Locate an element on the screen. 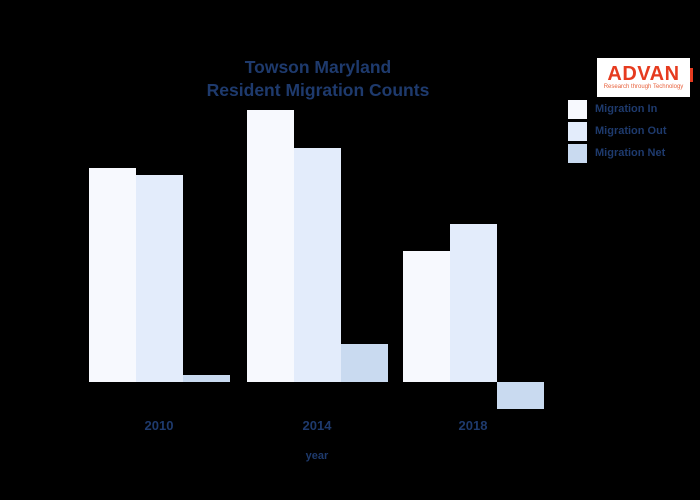 The width and height of the screenshot is (700, 500). bar-migration-in-2014 is located at coordinates (270, 246).